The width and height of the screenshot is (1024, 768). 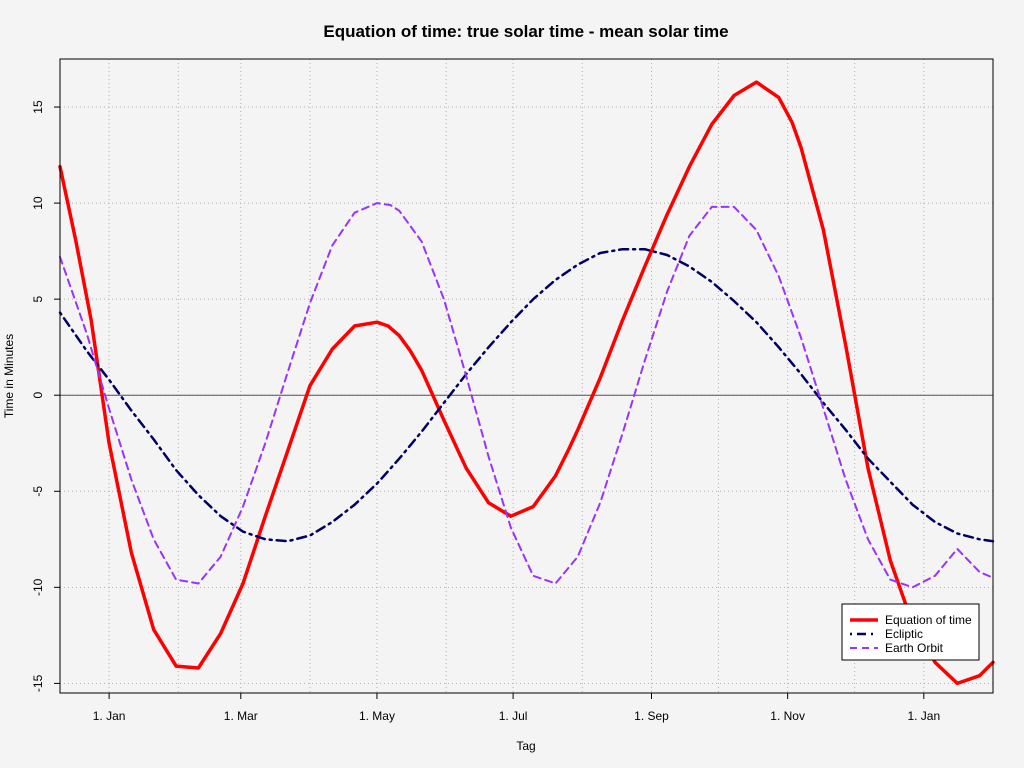 I want to click on y-tick-label: -15, so click(x=38, y=683).